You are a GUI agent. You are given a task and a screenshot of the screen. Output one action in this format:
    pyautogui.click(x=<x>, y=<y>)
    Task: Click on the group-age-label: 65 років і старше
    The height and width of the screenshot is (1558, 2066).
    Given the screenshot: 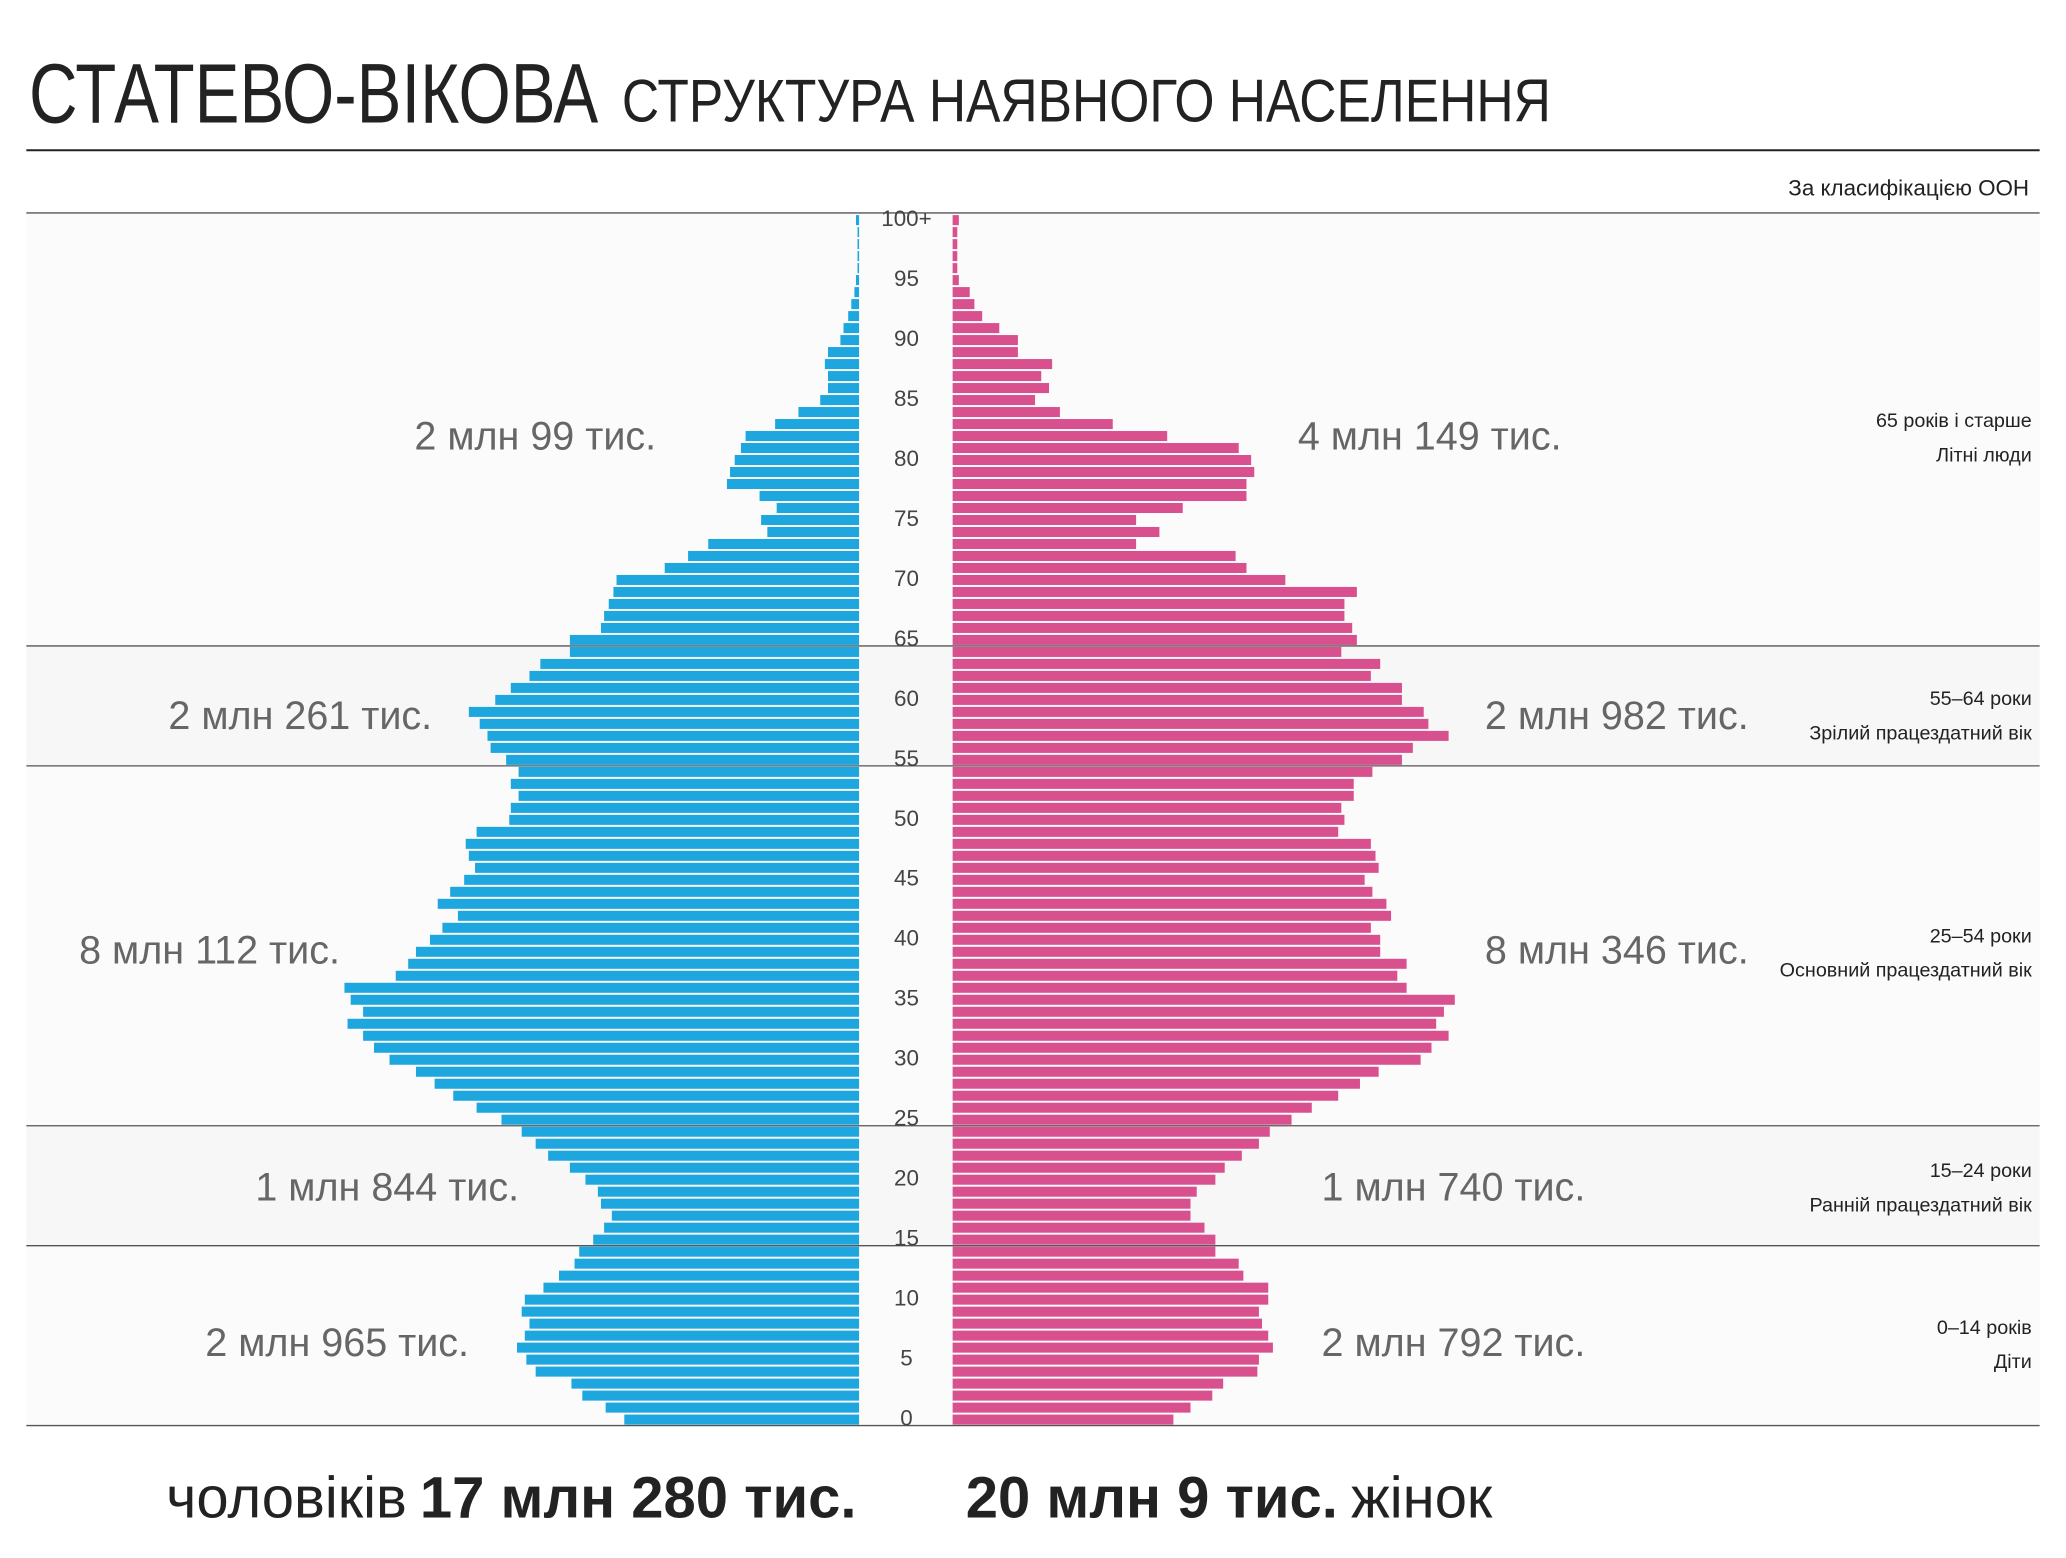 What is the action you would take?
    pyautogui.click(x=1954, y=421)
    